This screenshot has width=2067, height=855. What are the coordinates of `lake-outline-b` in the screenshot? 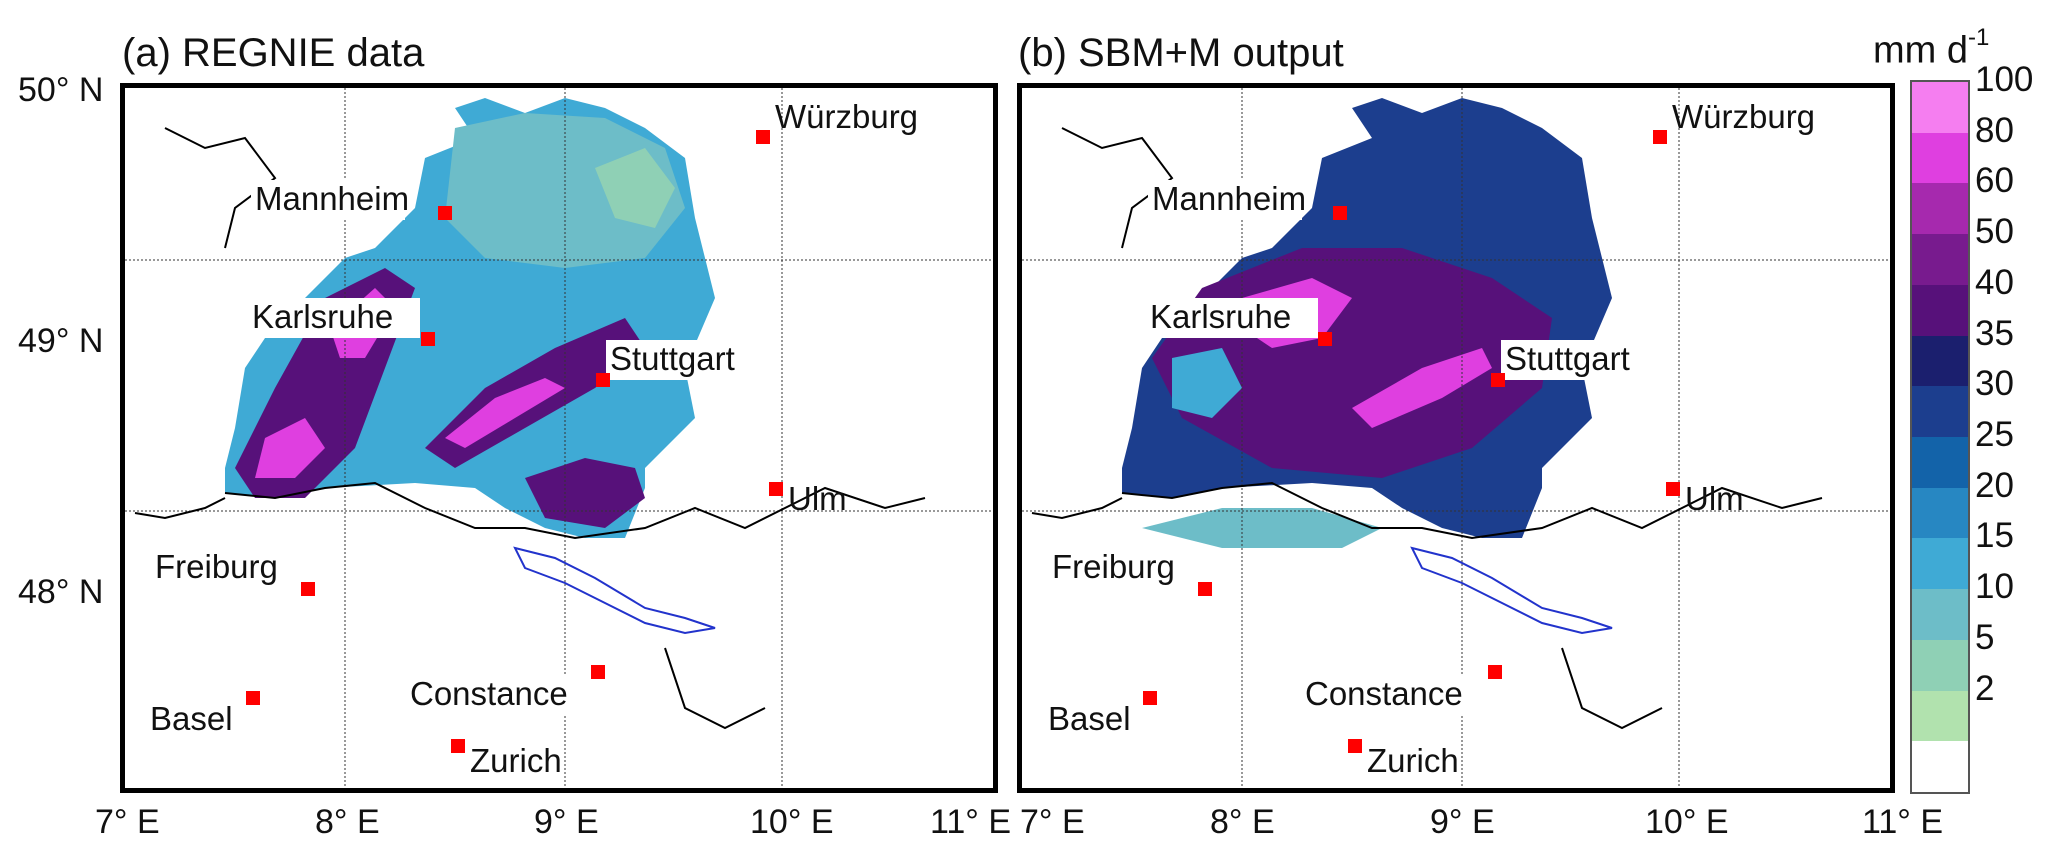 It's located at (1511, 590).